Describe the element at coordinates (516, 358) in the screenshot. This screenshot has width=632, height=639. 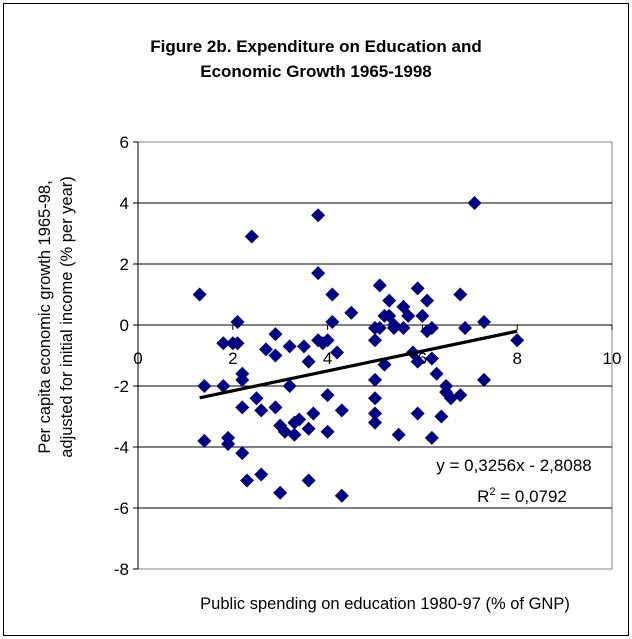
I see `x-tick-label: 8` at that location.